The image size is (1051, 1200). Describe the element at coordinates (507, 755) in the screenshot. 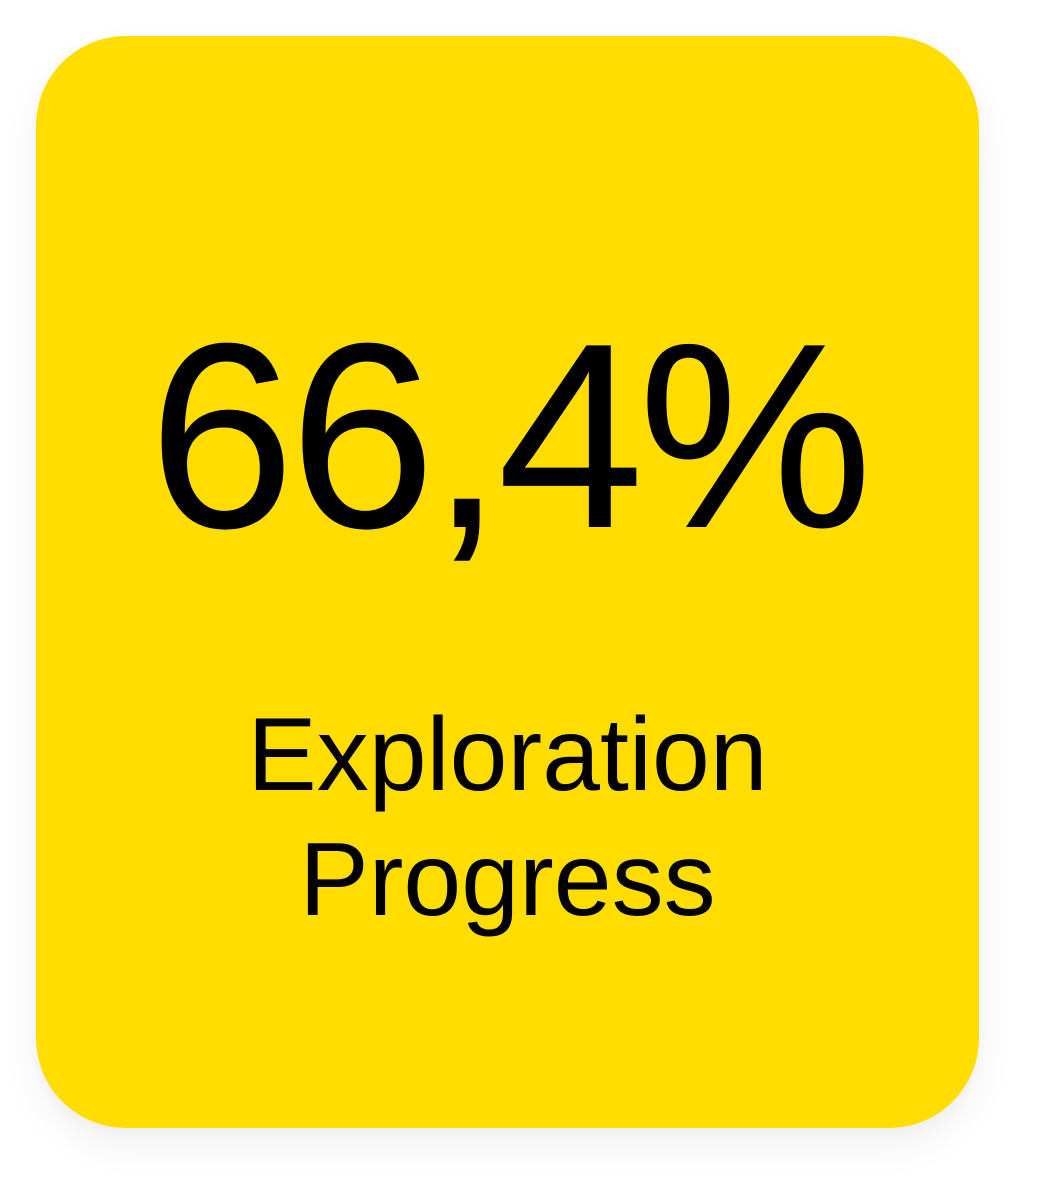

I see `progress-label-line-1: Exploration` at that location.